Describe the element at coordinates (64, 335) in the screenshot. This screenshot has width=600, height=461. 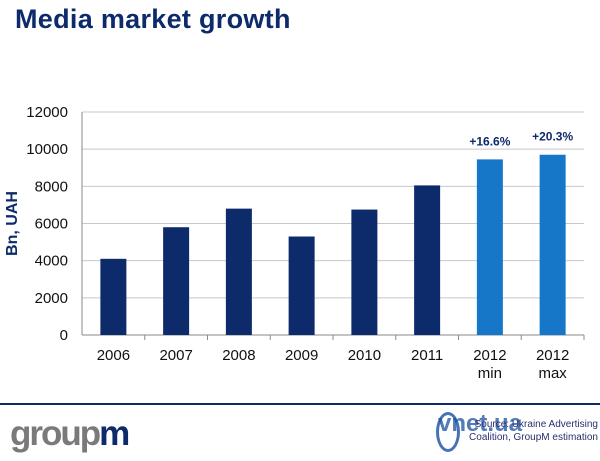
I see `y-tick-label: 0` at that location.